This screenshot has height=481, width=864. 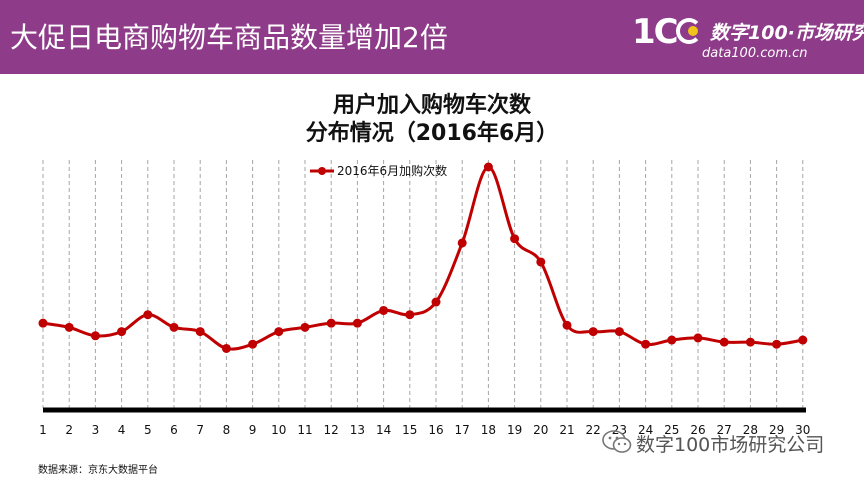 What do you see at coordinates (278, 430) in the screenshot?
I see `x-tick-label: 10` at bounding box center [278, 430].